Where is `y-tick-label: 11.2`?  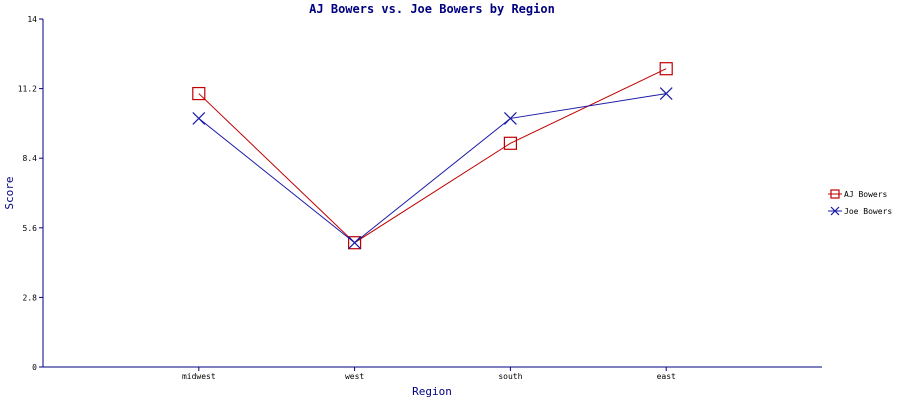
y-tick-label: 11.2 is located at coordinates (27, 89).